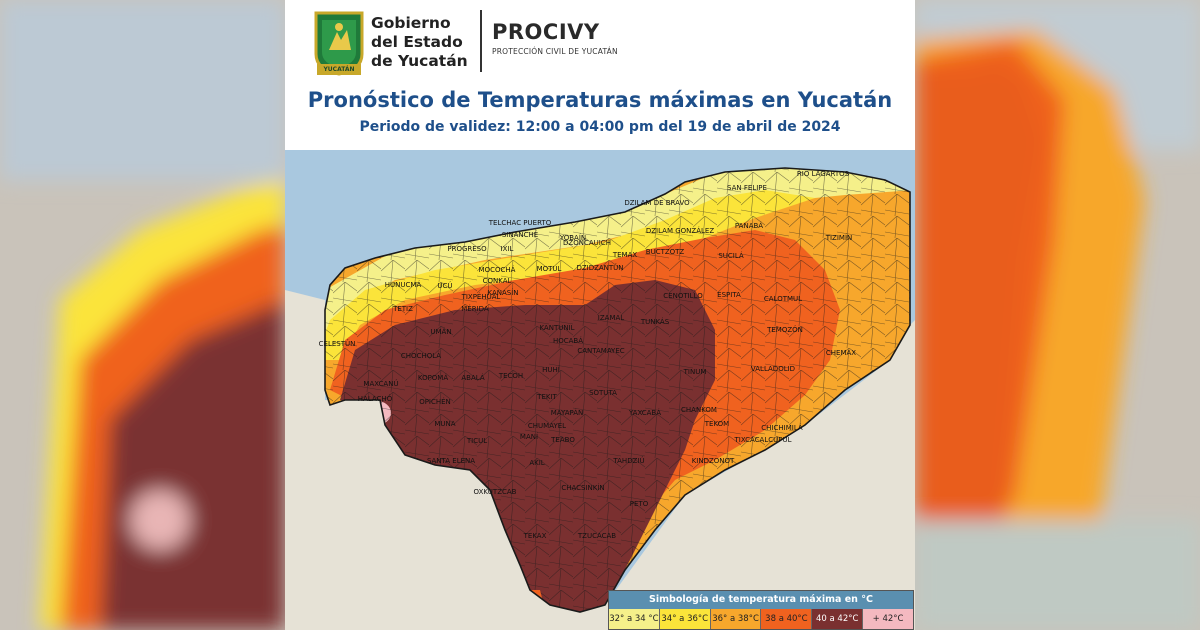 The width and height of the screenshot is (1200, 630). Describe the element at coordinates (773, 369) in the screenshot. I see `municipality-label-valladolid: VALLADOLID` at that location.